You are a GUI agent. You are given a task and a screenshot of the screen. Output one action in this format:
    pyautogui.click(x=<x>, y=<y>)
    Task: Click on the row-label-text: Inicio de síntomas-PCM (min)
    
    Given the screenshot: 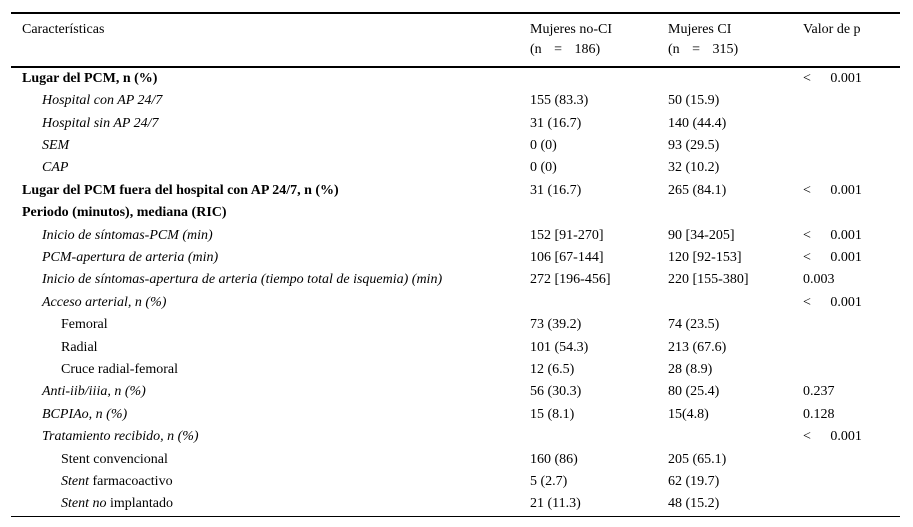 What is the action you would take?
    pyautogui.click(x=127, y=235)
    